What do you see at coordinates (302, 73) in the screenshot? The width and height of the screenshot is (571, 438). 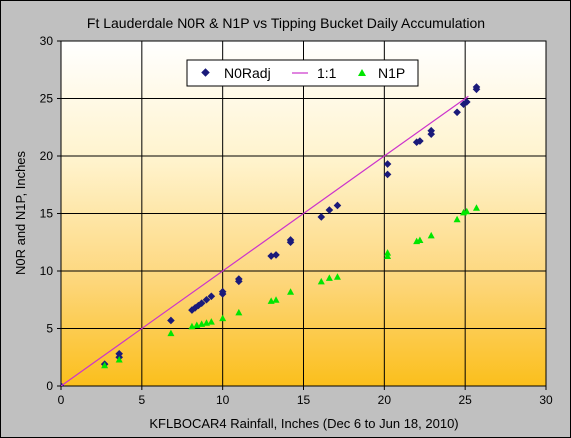 I see `legend: N0Radj 1:1 N1P` at bounding box center [302, 73].